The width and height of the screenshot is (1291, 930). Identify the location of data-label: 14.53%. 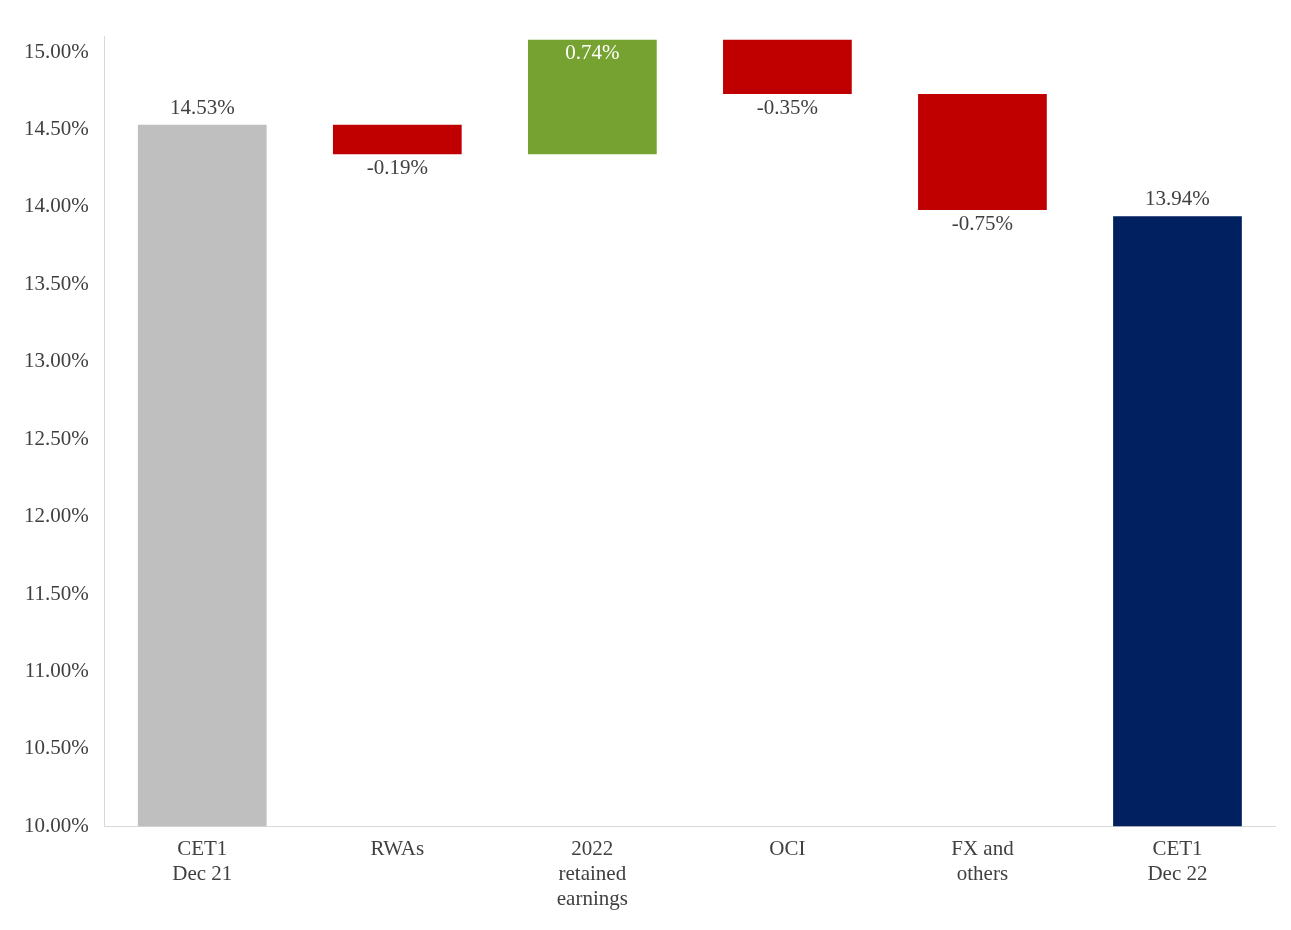
(202, 106).